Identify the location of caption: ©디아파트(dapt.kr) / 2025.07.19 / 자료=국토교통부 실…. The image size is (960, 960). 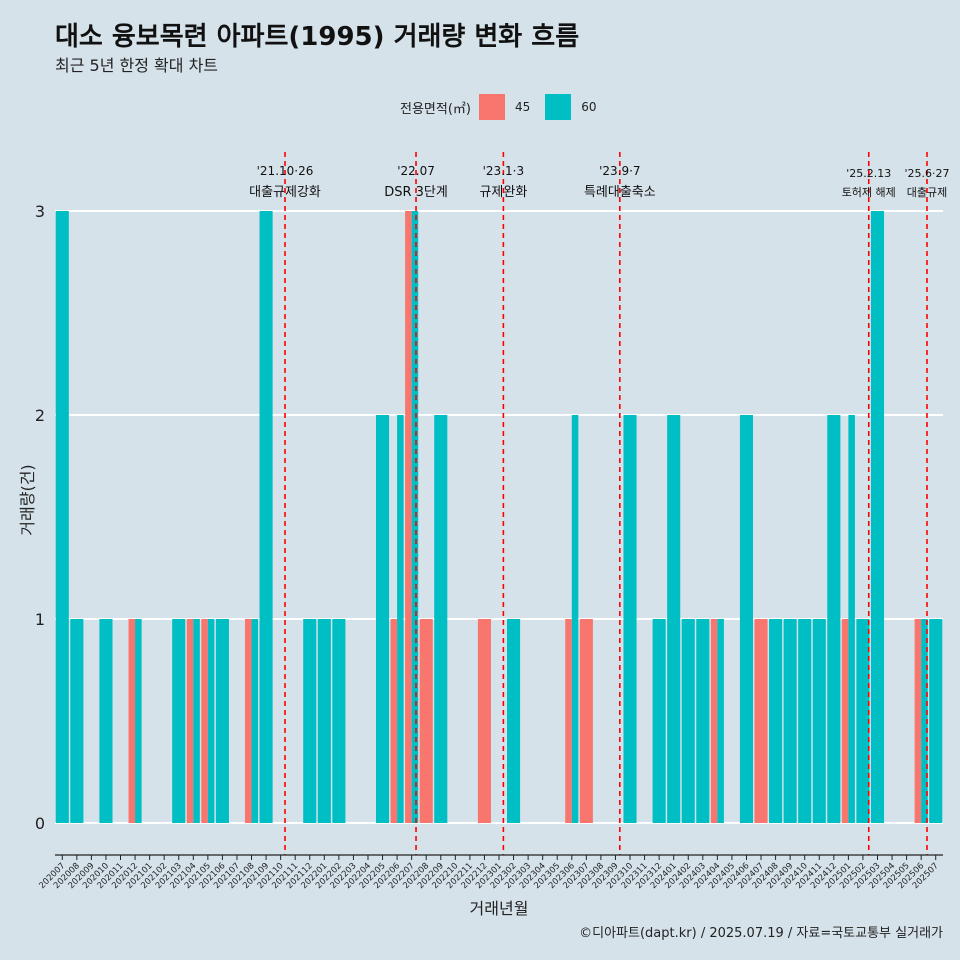
(761, 933).